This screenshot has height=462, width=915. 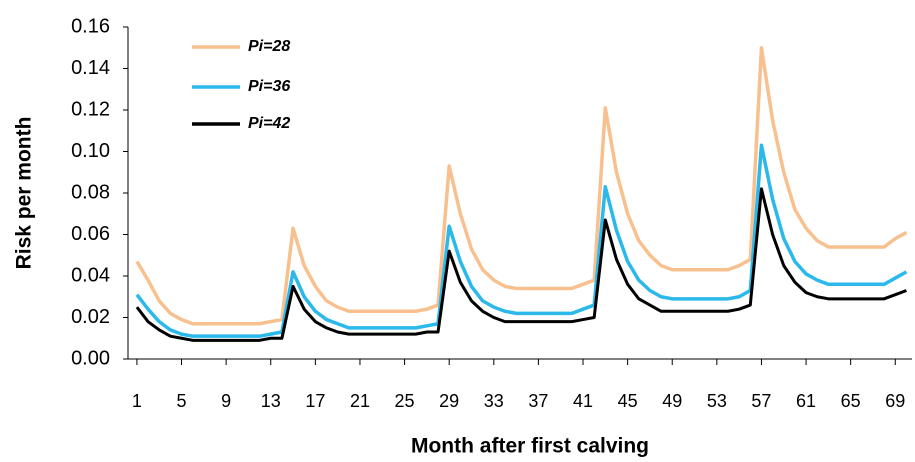 What do you see at coordinates (895, 401) in the screenshot?
I see `x-tick-label: 69` at bounding box center [895, 401].